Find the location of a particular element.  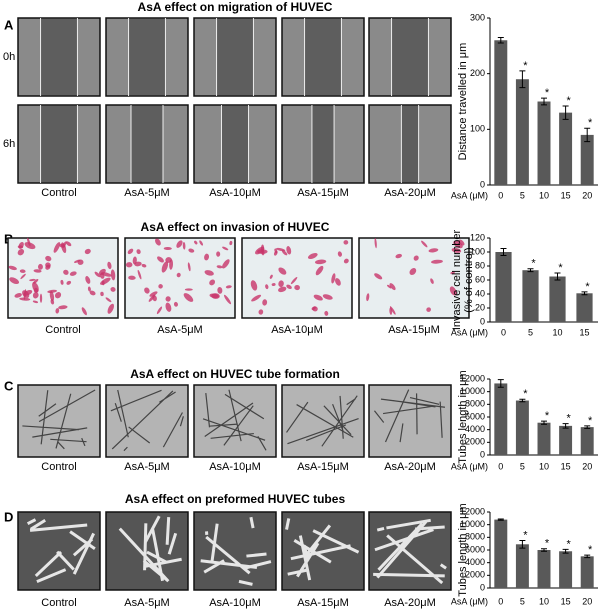

y-axis-label: (% of control) is located at coordinates (469, 279).